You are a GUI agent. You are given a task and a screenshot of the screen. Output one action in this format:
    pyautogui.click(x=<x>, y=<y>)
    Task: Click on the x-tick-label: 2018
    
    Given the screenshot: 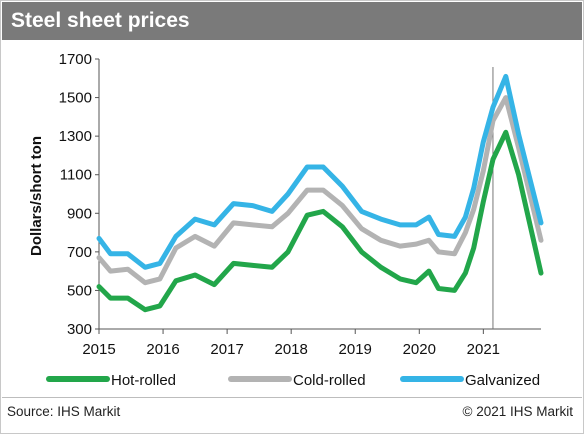 What is the action you would take?
    pyautogui.click(x=290, y=349)
    